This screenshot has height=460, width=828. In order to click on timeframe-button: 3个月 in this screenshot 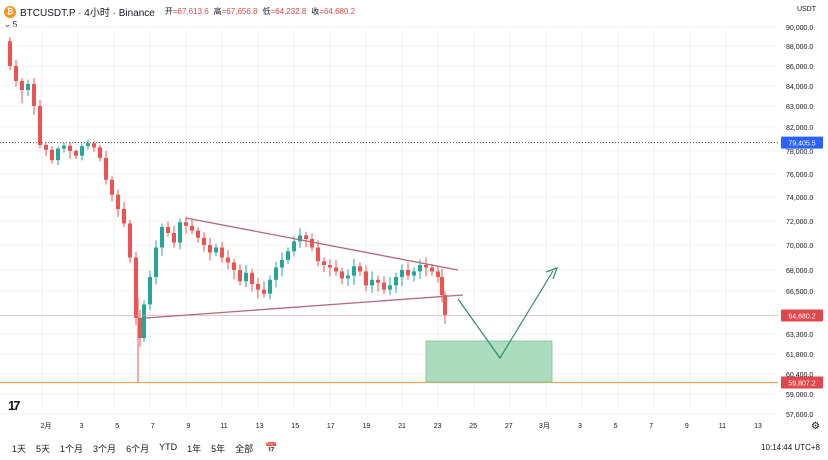, I will do `click(105, 448)`.